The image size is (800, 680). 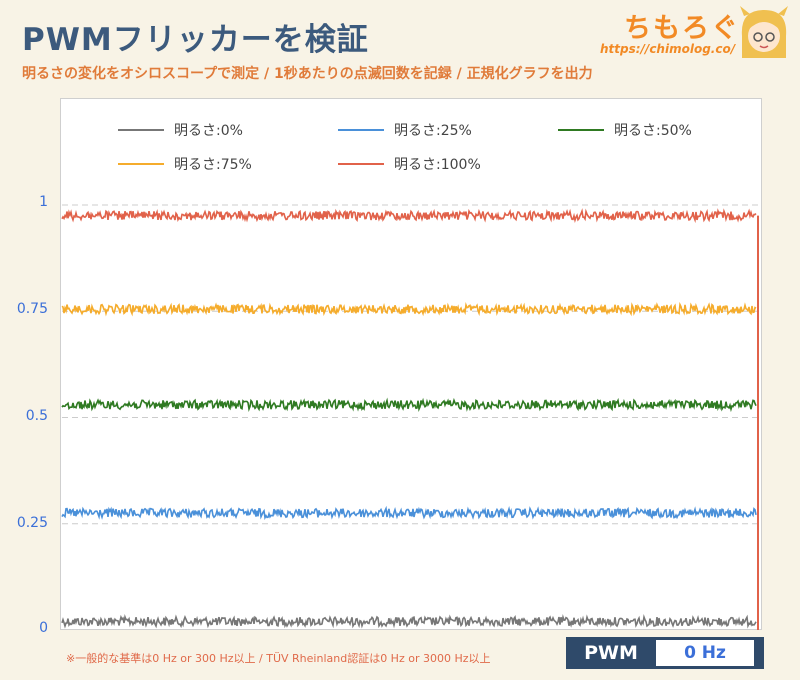 What do you see at coordinates (32, 309) in the screenshot?
I see `y-tick-0.75: 0.75` at bounding box center [32, 309].